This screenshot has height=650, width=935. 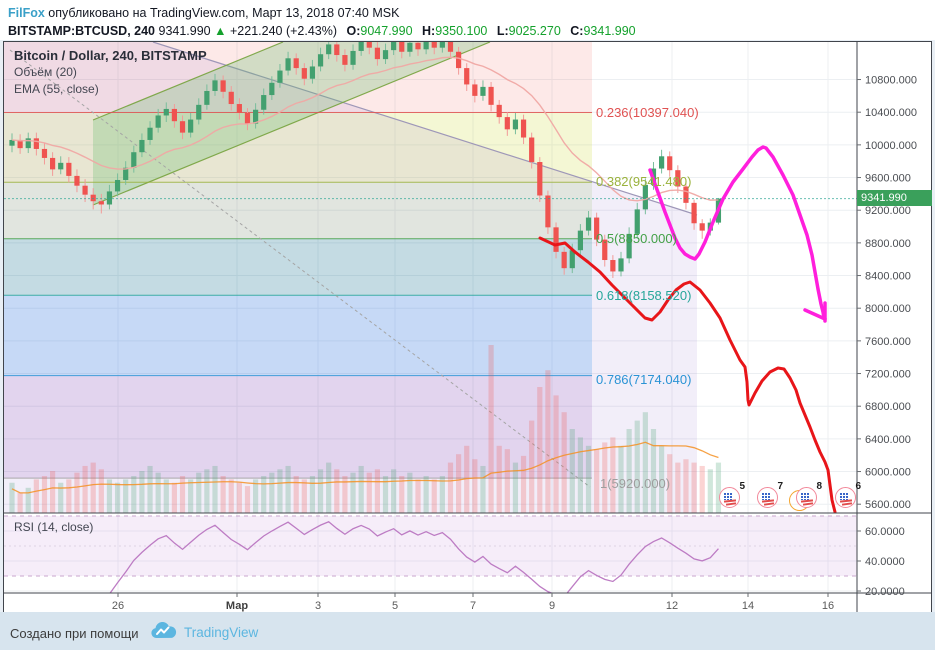 I want to click on time-axis-label: 12, so click(x=672, y=606).